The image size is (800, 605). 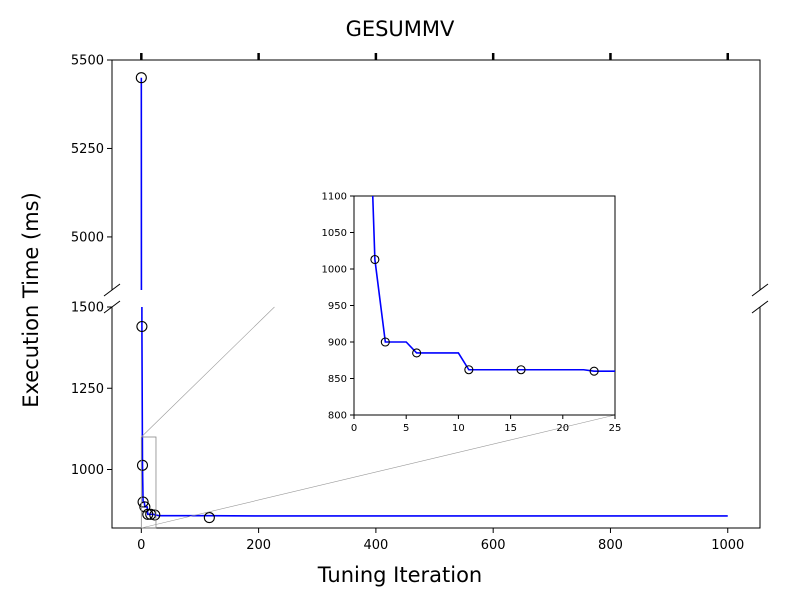 What do you see at coordinates (354, 428) in the screenshot?
I see `inset-x-tick-label: 0` at bounding box center [354, 428].